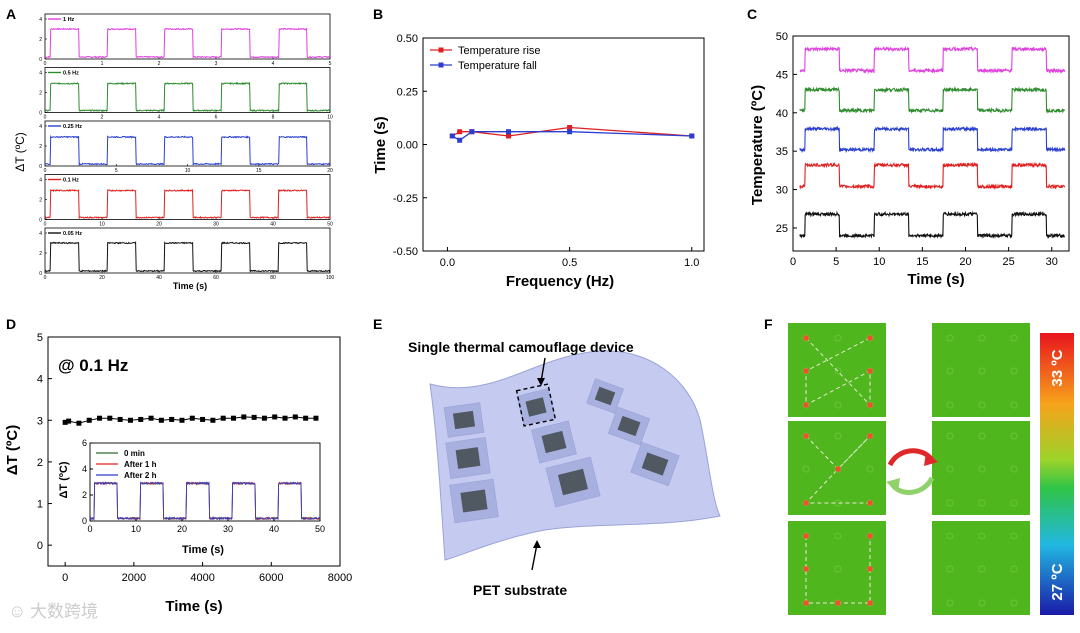 The image size is (1080, 633). I want to click on panel-c-ytick-label: 30, so click(782, 191).